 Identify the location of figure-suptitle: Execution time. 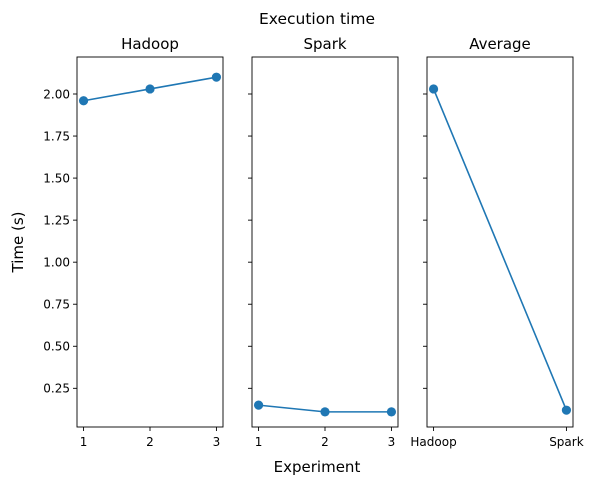
(317, 19).